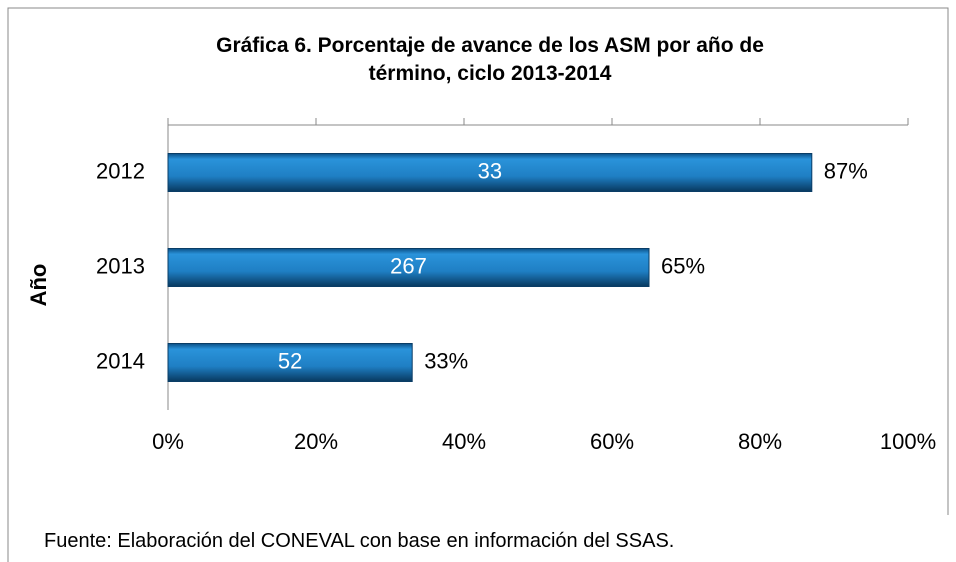 The width and height of the screenshot is (956, 562). What do you see at coordinates (464, 441) in the screenshot?
I see `x-tick-label: 40%` at bounding box center [464, 441].